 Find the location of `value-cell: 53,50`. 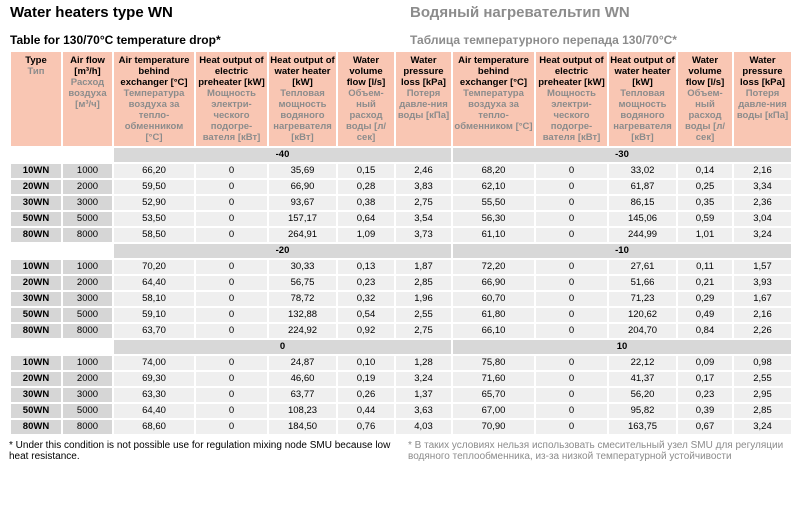

value-cell: 53,50 is located at coordinates (154, 218).